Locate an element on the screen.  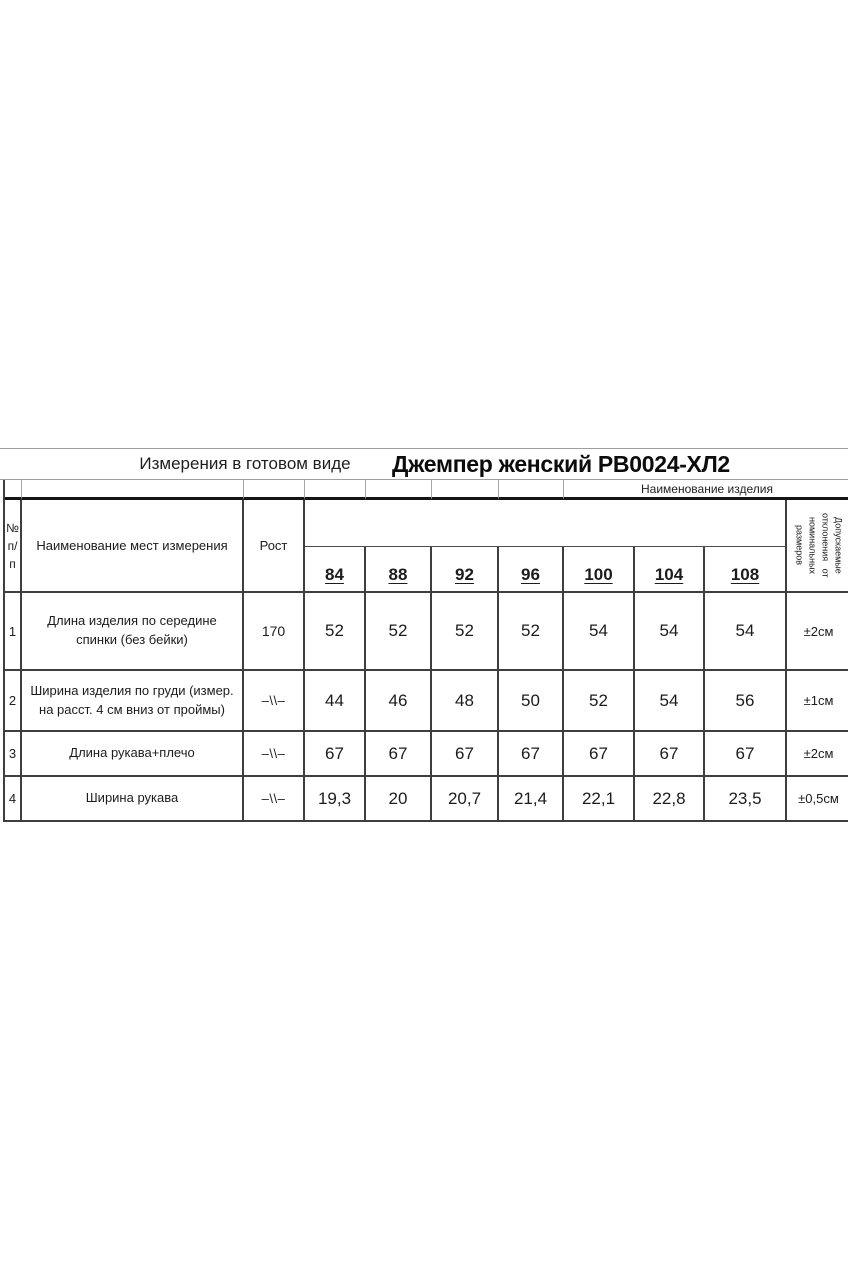
size-value: 20 is located at coordinates (399, 799).